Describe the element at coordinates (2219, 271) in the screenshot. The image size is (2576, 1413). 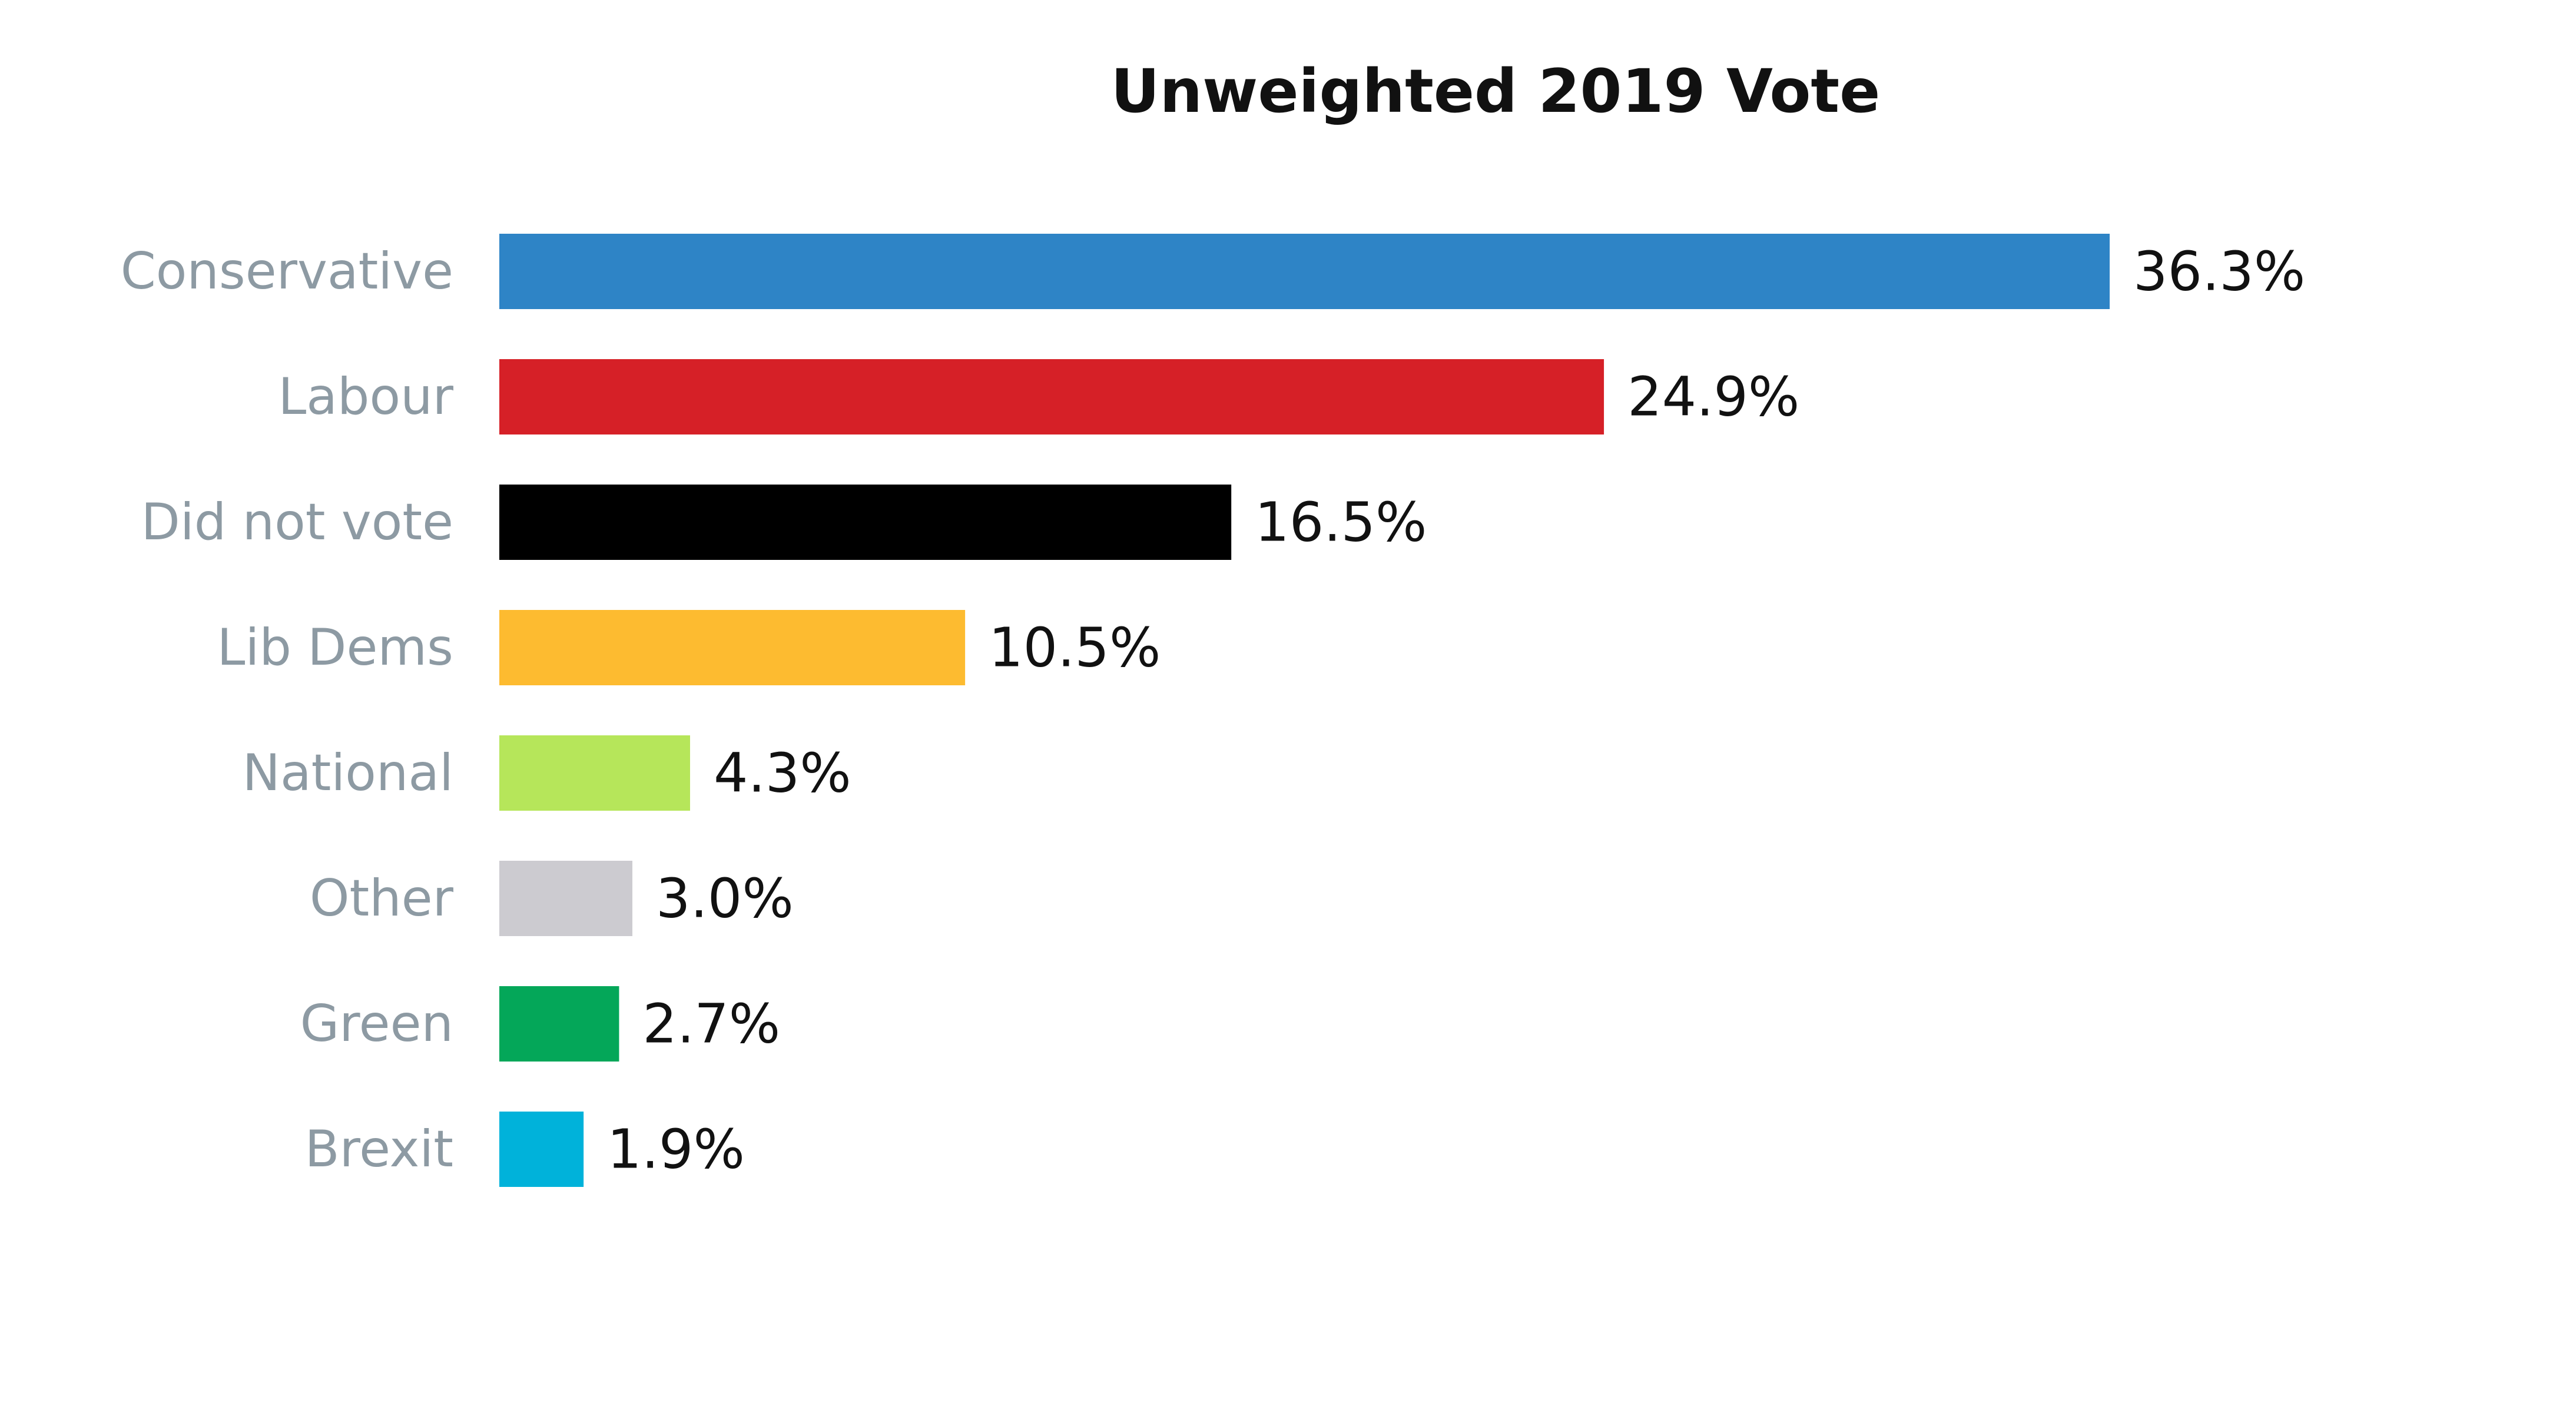
I see `value-label: 36.3%` at that location.